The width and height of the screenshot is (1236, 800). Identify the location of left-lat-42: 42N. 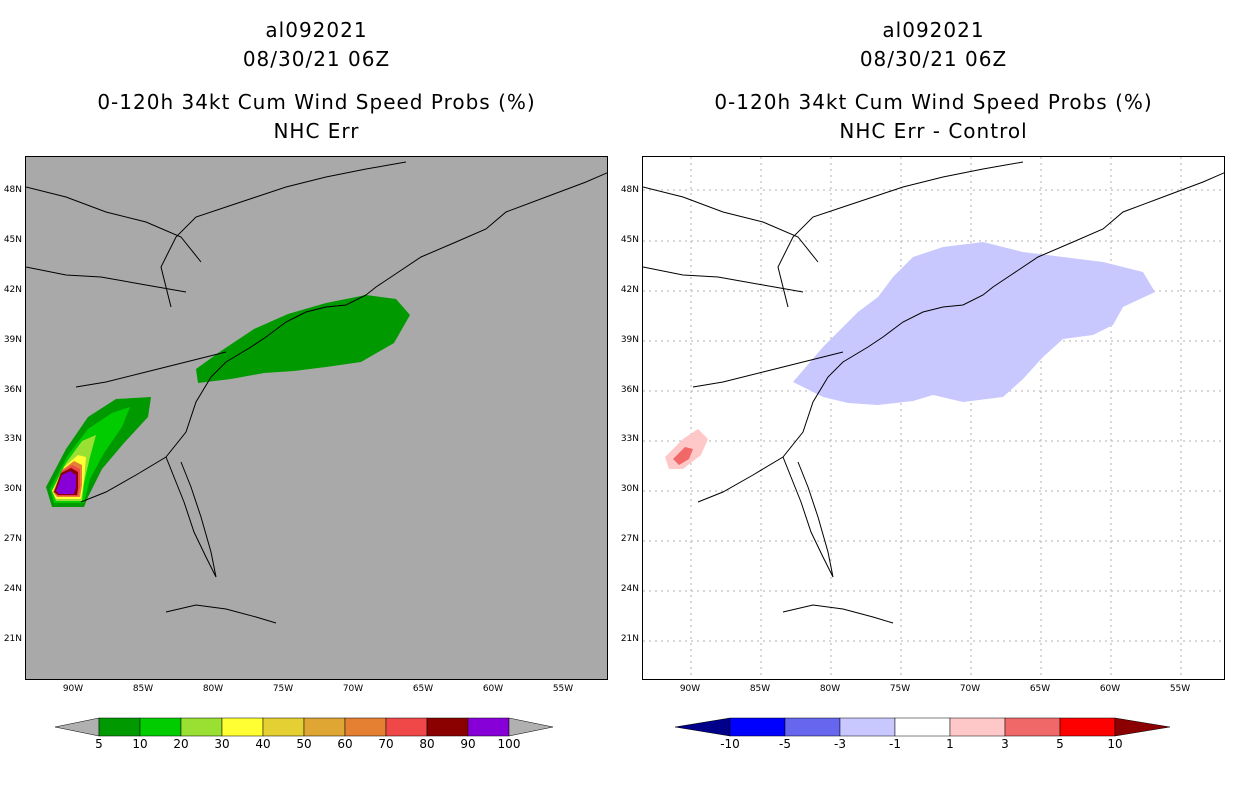
(12, 290).